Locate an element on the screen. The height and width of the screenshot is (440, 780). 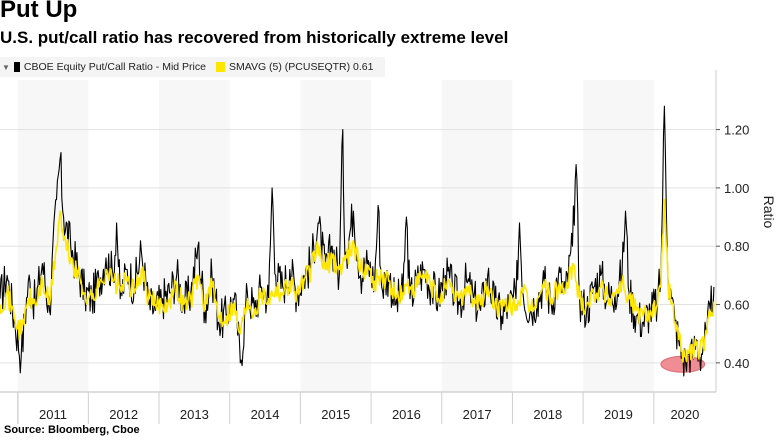
year-band-2015 is located at coordinates (336, 236).